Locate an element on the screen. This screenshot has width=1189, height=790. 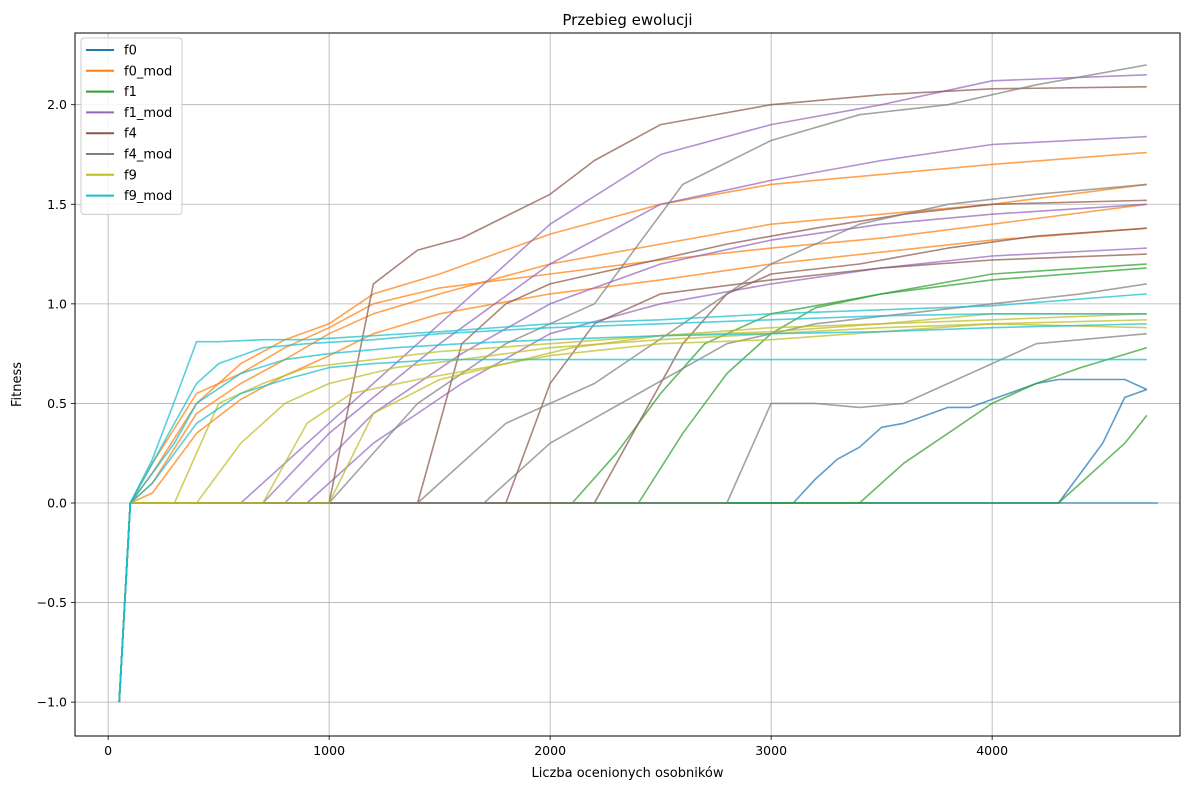
legend-item: f4_mod is located at coordinates (129, 155).